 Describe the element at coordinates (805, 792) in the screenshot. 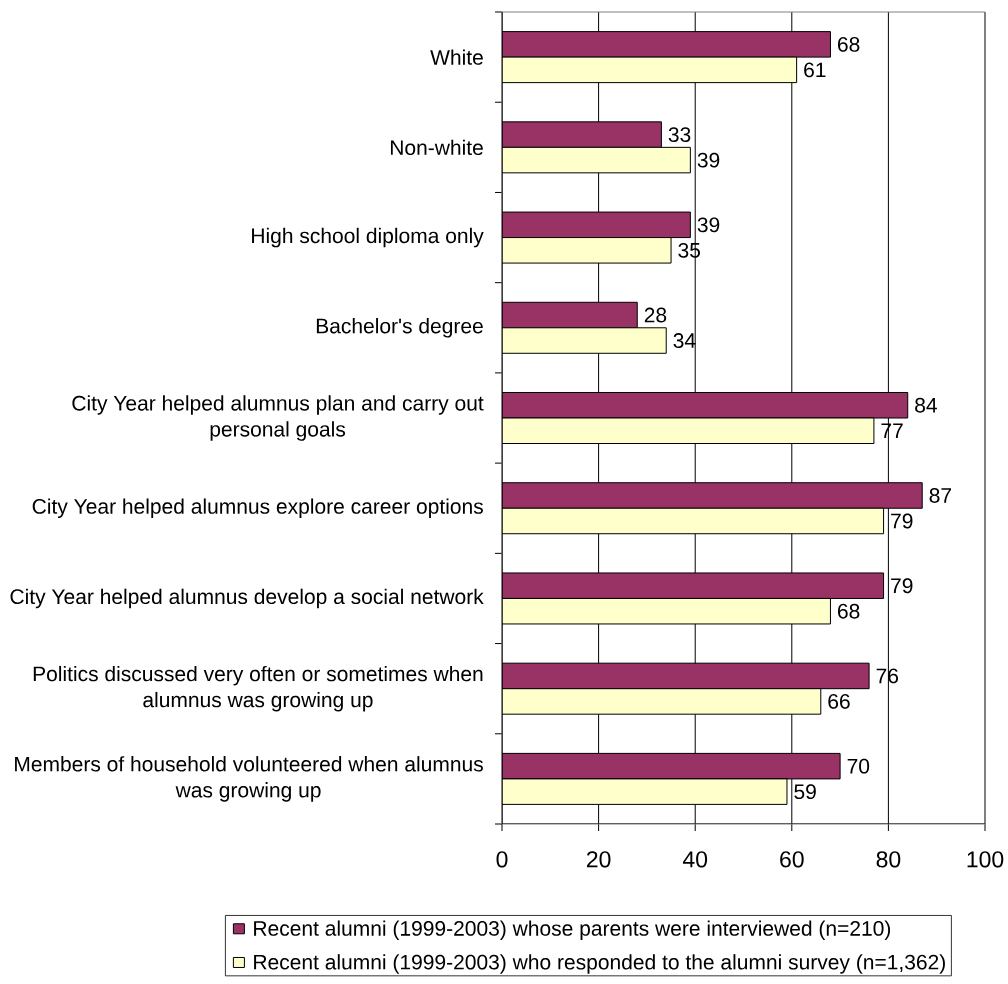

I see `data-label: 59` at that location.